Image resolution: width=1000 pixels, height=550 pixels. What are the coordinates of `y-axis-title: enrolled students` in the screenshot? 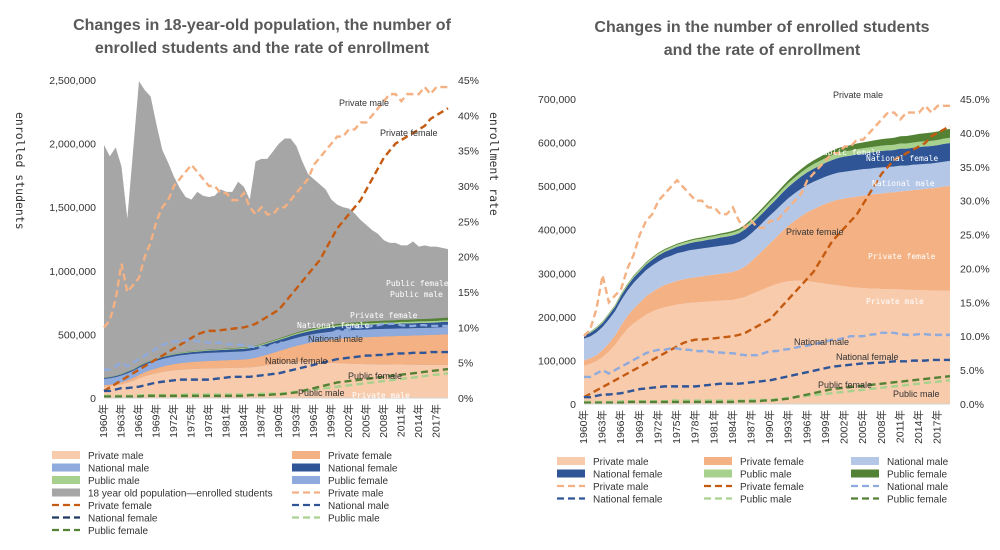 It's located at (20, 171).